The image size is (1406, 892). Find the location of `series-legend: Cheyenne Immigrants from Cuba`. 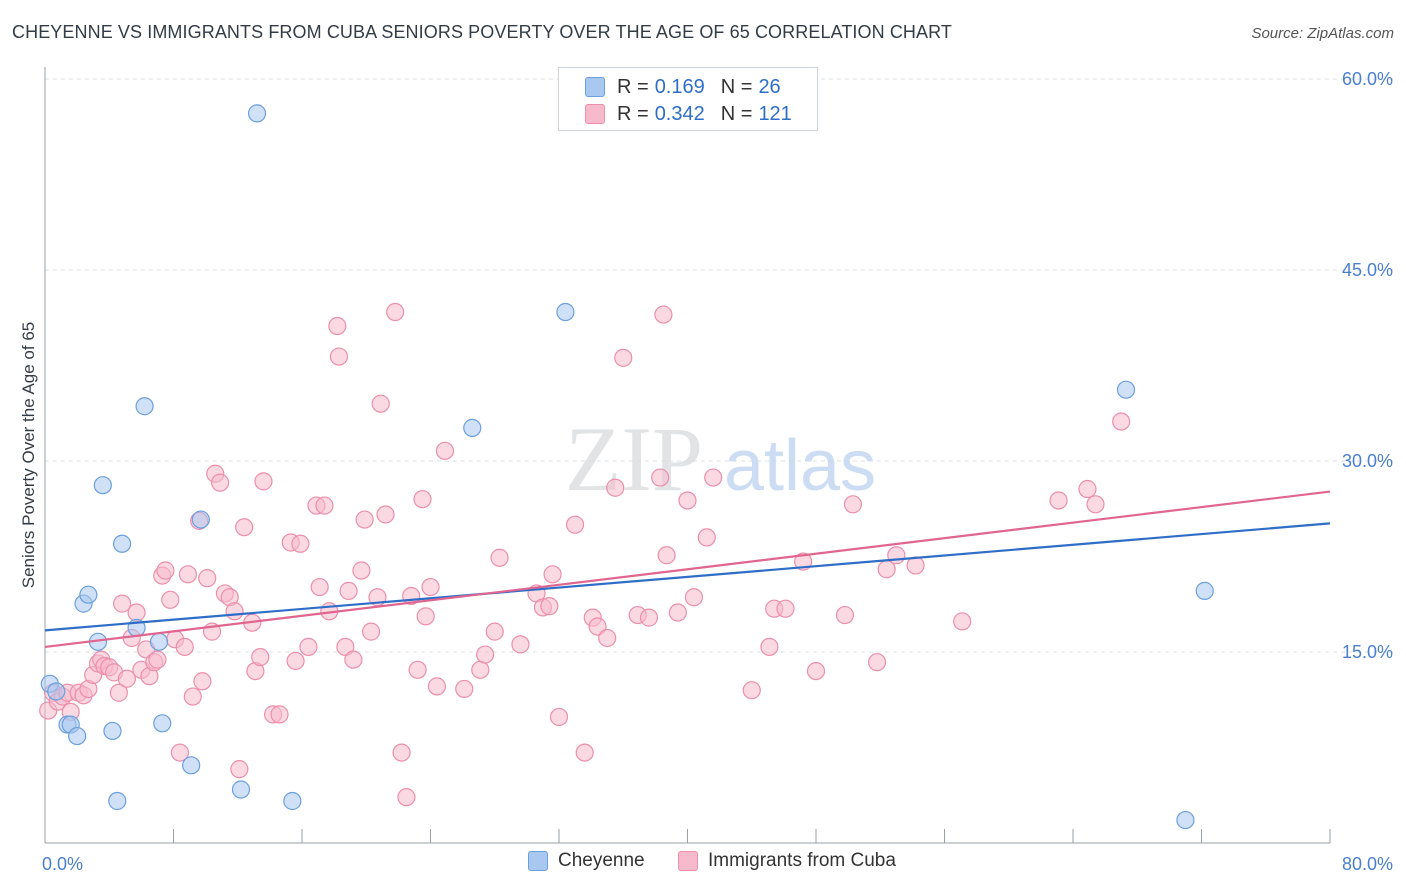

series-legend: Cheyenne Immigrants from Cuba is located at coordinates (703, 864).